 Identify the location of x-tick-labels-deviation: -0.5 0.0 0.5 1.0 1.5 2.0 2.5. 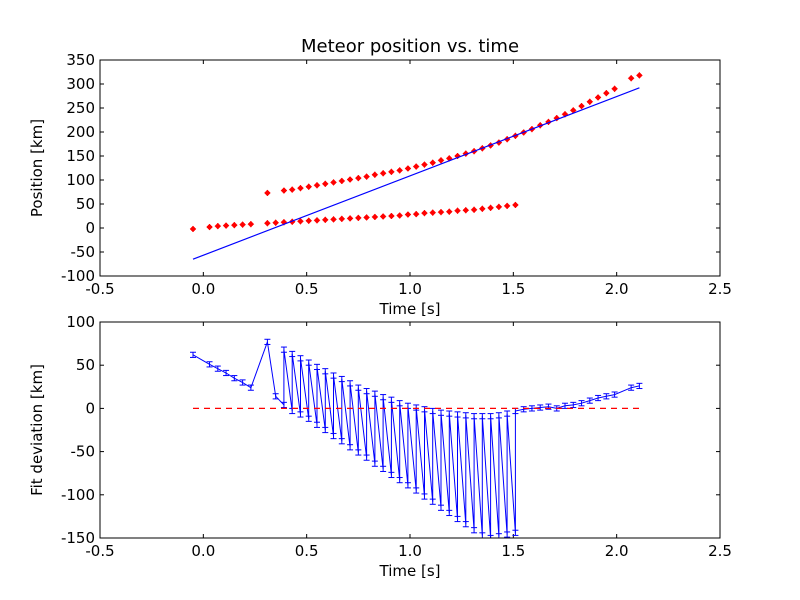
(408, 551).